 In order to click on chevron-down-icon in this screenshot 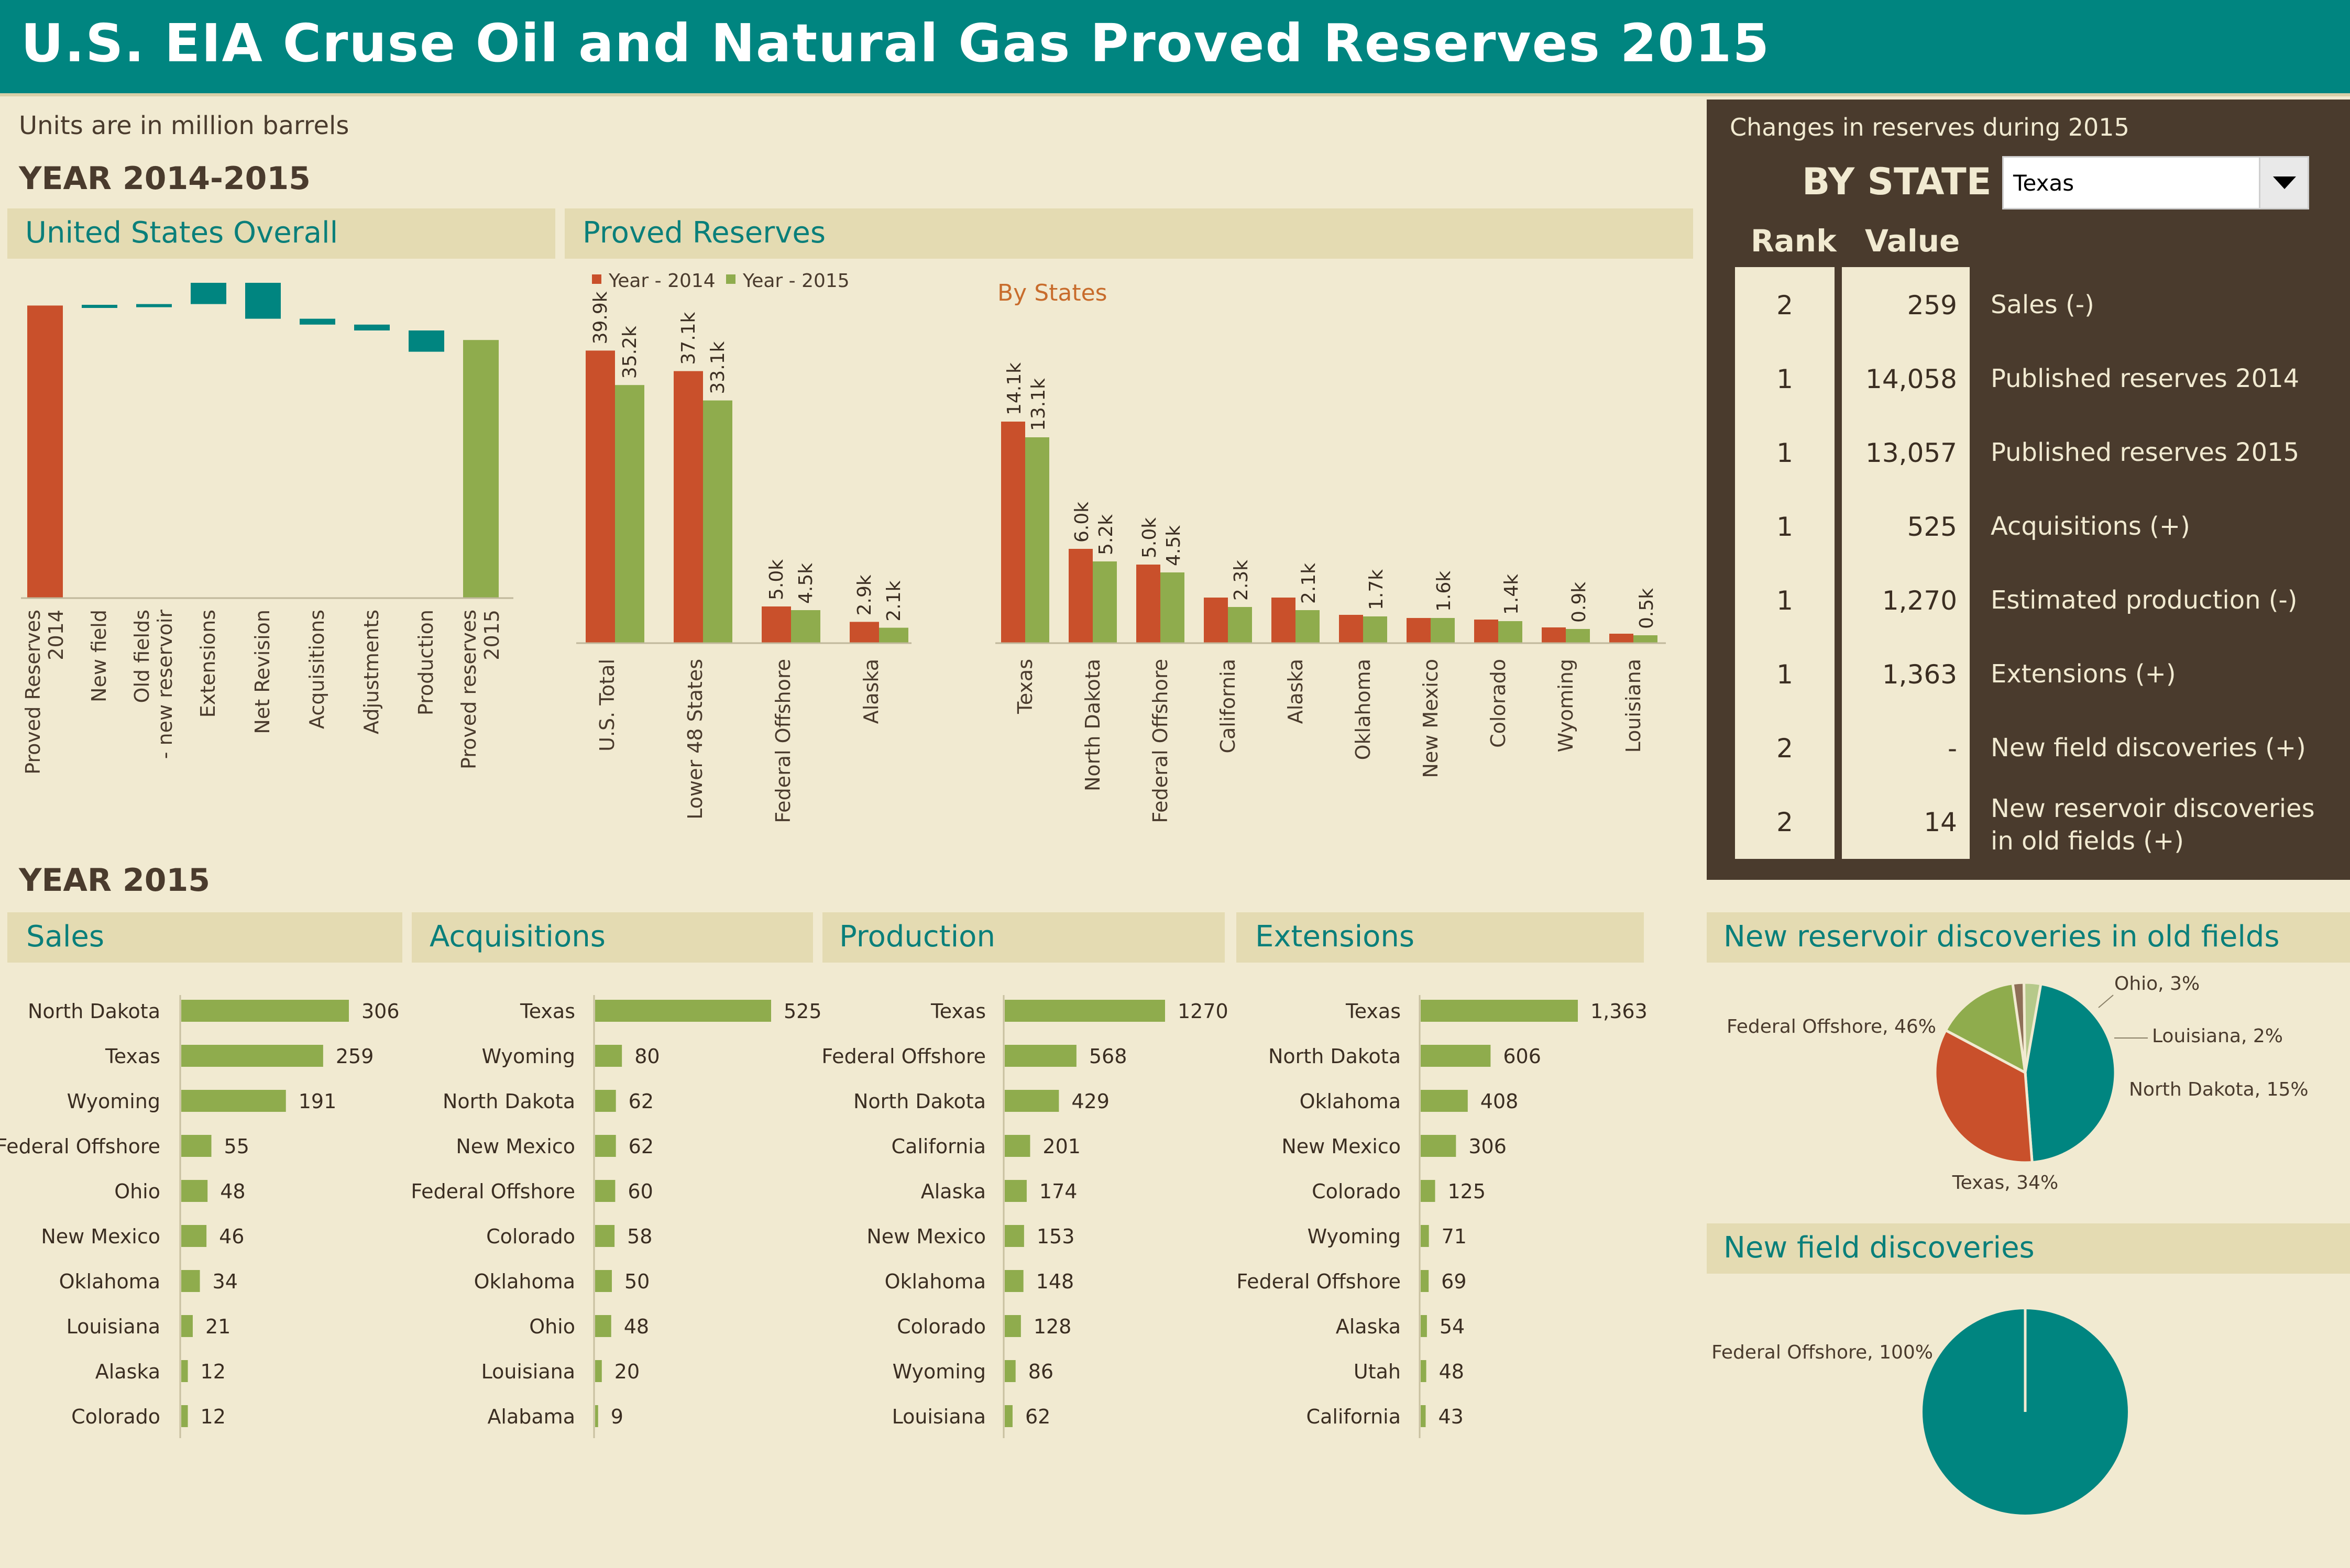, I will do `click(2283, 183)`.